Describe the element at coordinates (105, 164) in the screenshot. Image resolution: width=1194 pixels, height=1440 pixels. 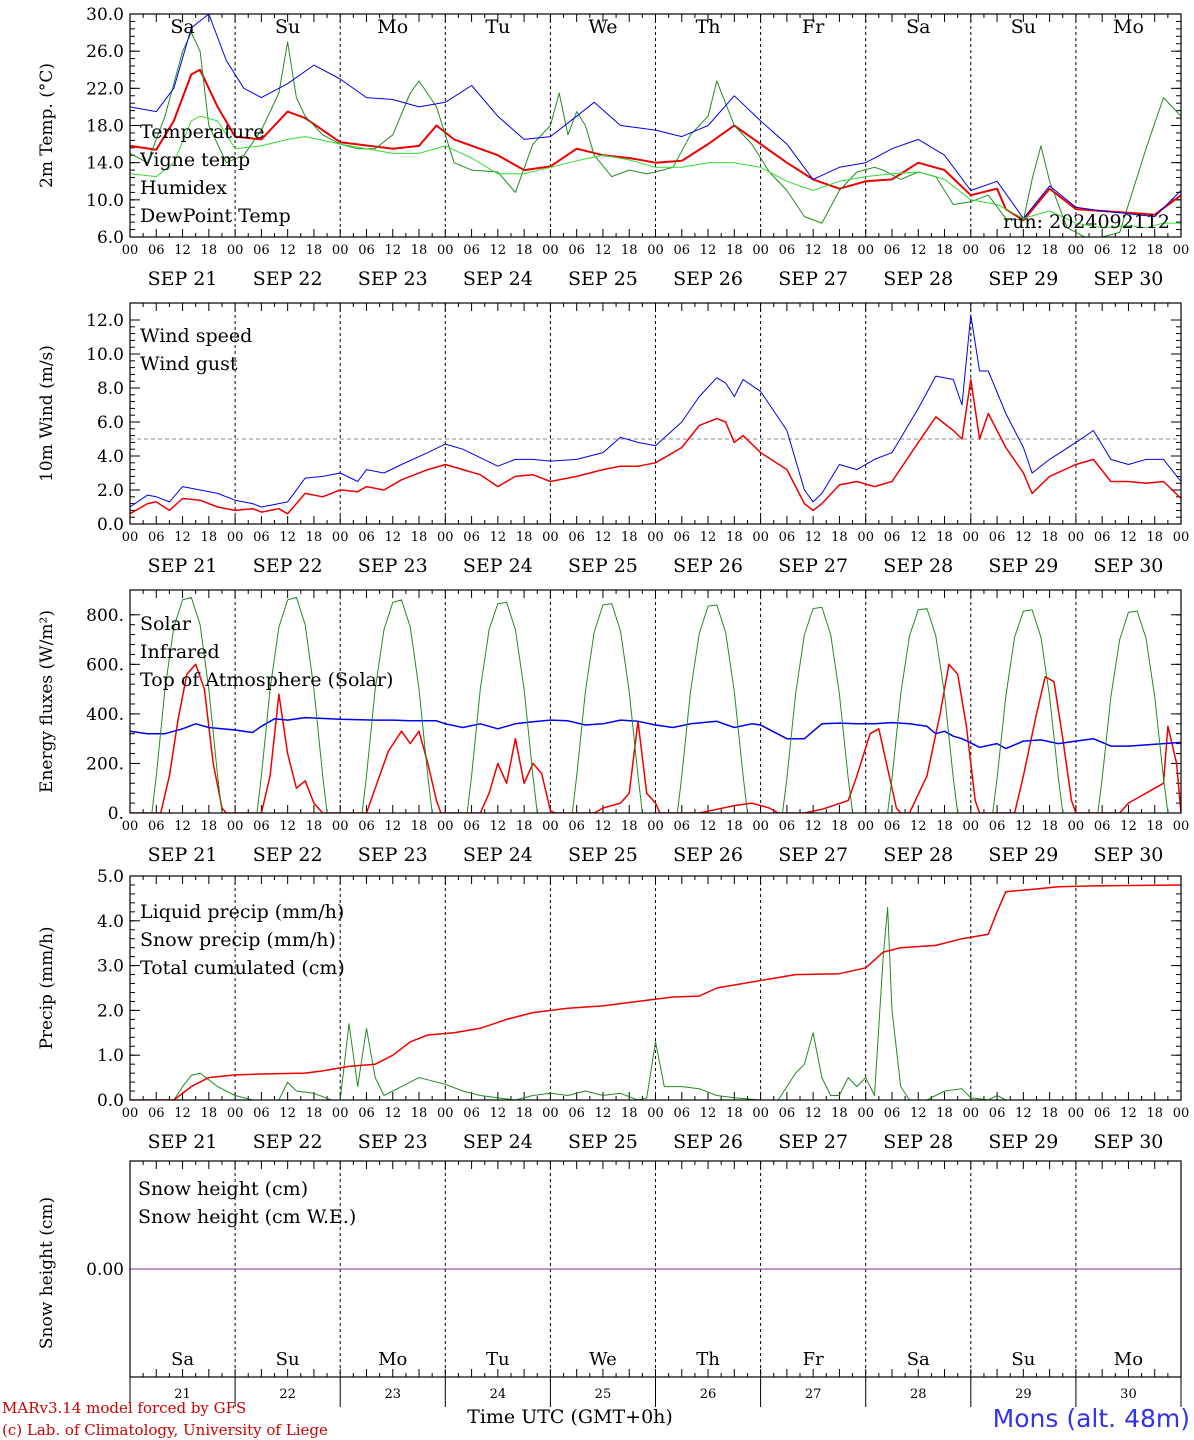
I see `y-tick-label: 14.0` at that location.